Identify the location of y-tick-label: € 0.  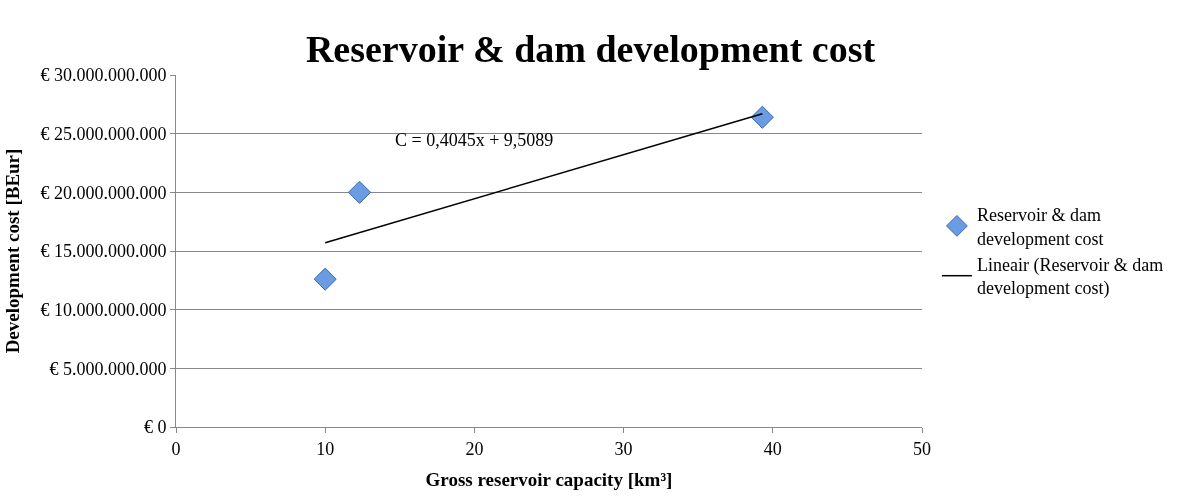
(155, 427).